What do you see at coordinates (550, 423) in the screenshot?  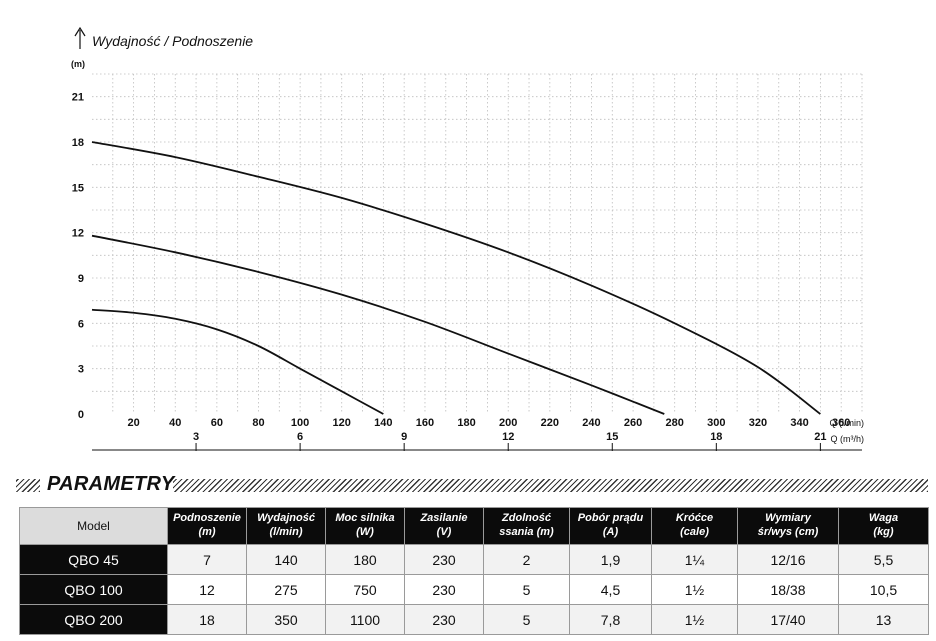 I see `x-tick-label: 220` at bounding box center [550, 423].